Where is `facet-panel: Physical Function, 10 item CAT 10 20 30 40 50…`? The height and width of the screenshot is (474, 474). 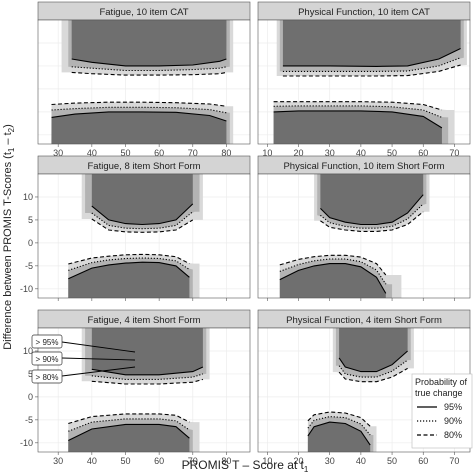
facet-panel: Physical Function, 10 item CAT 10 20 30 40 50… is located at coordinates (364, 79).